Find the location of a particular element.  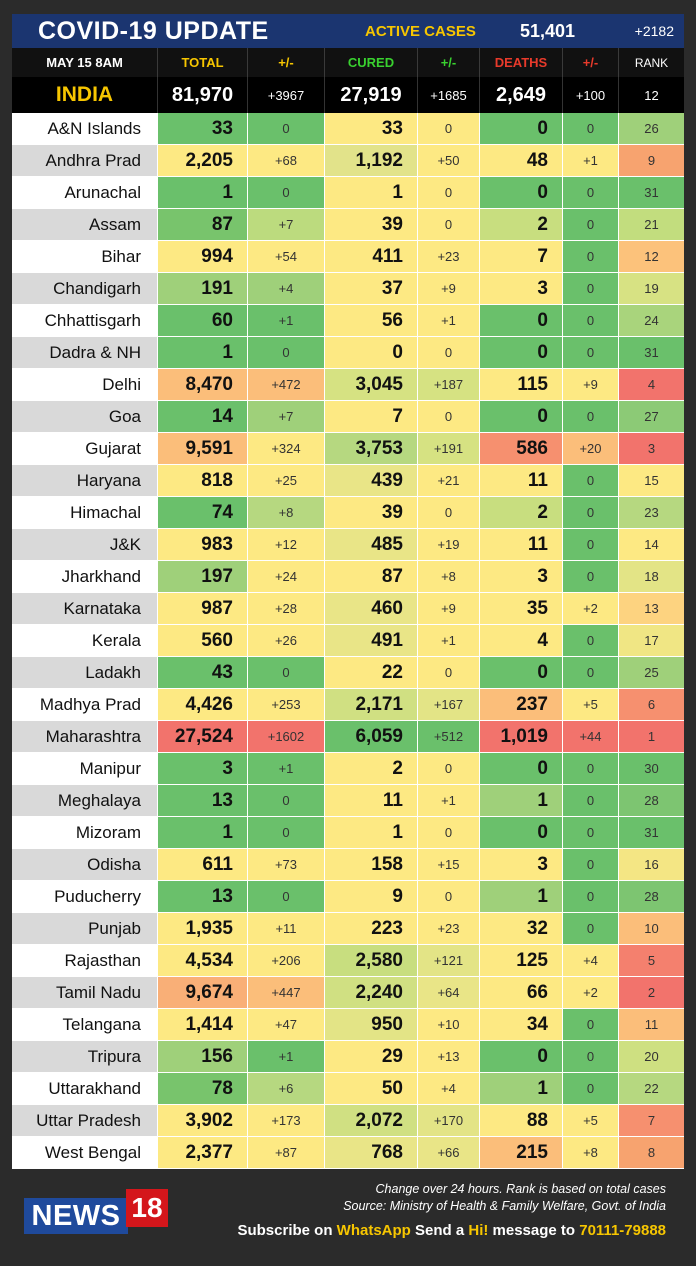

table-row: Odisha 611 +73 158 +15 3 0 16 is located at coordinates (348, 865).